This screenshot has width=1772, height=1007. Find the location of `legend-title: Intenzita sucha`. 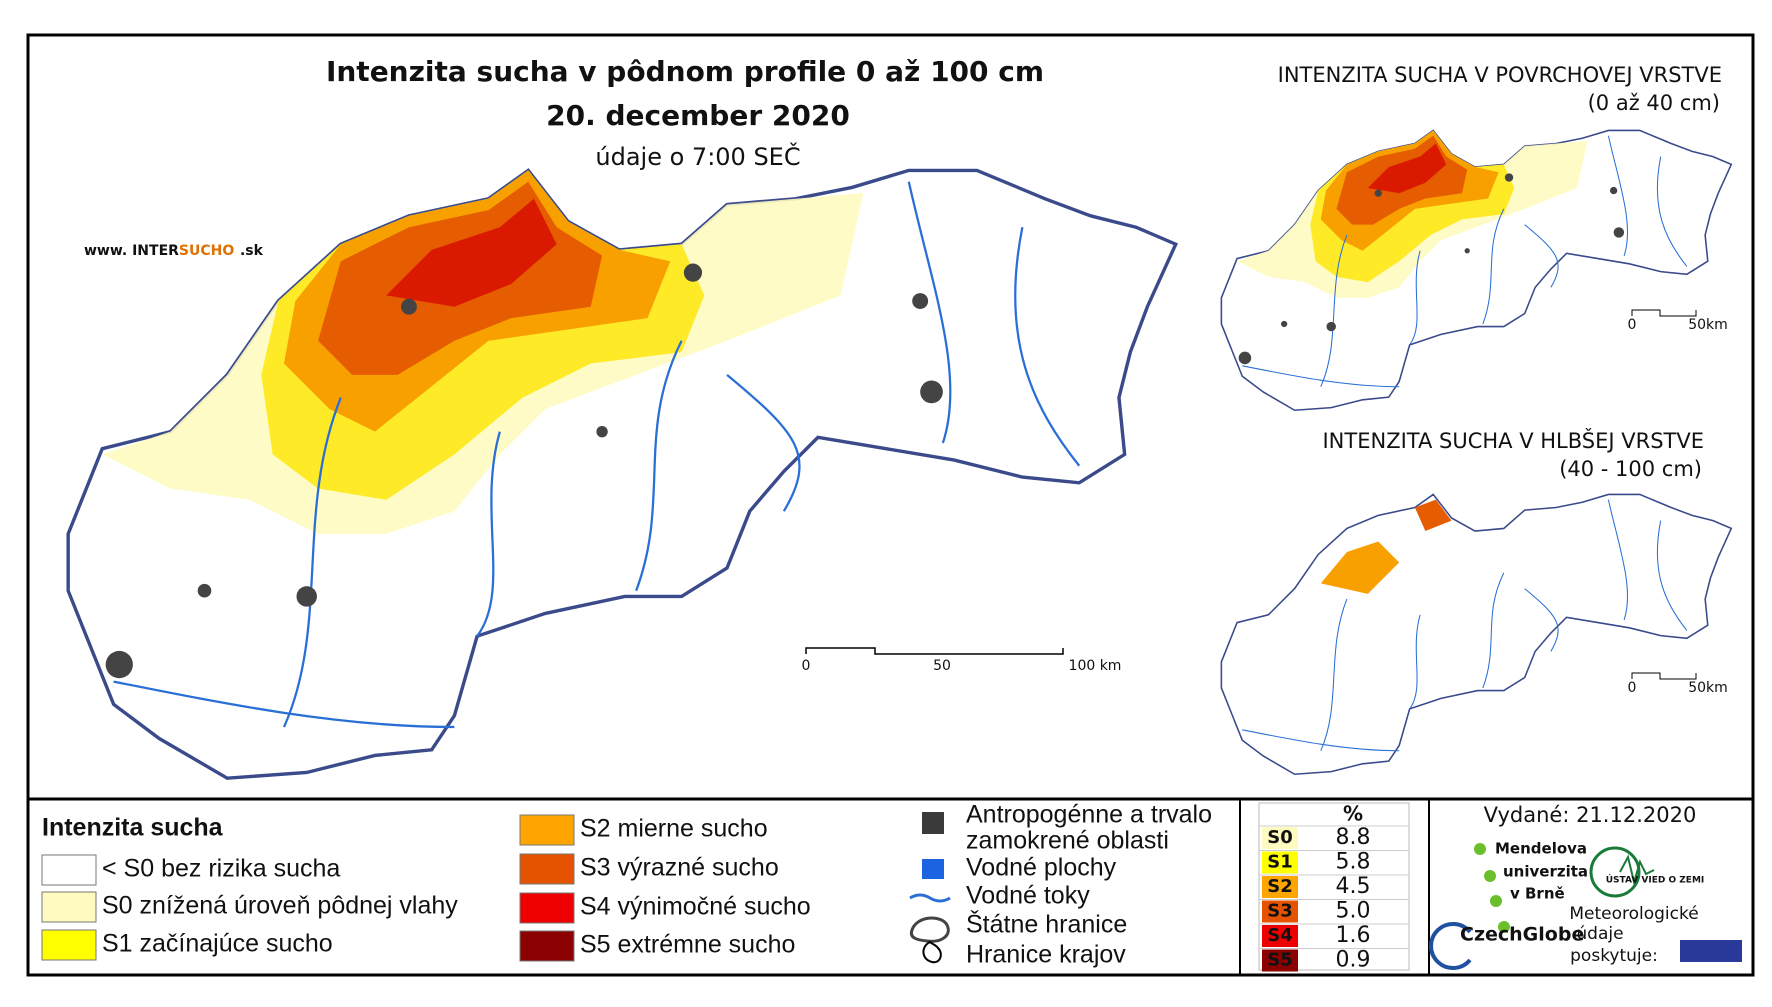

legend-title: Intenzita sucha is located at coordinates (133, 828).